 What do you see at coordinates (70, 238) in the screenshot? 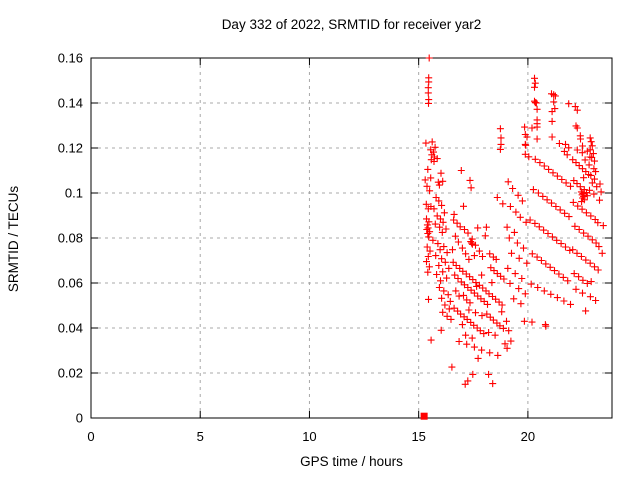
I see `y-tick-label: 0.08` at bounding box center [70, 238].